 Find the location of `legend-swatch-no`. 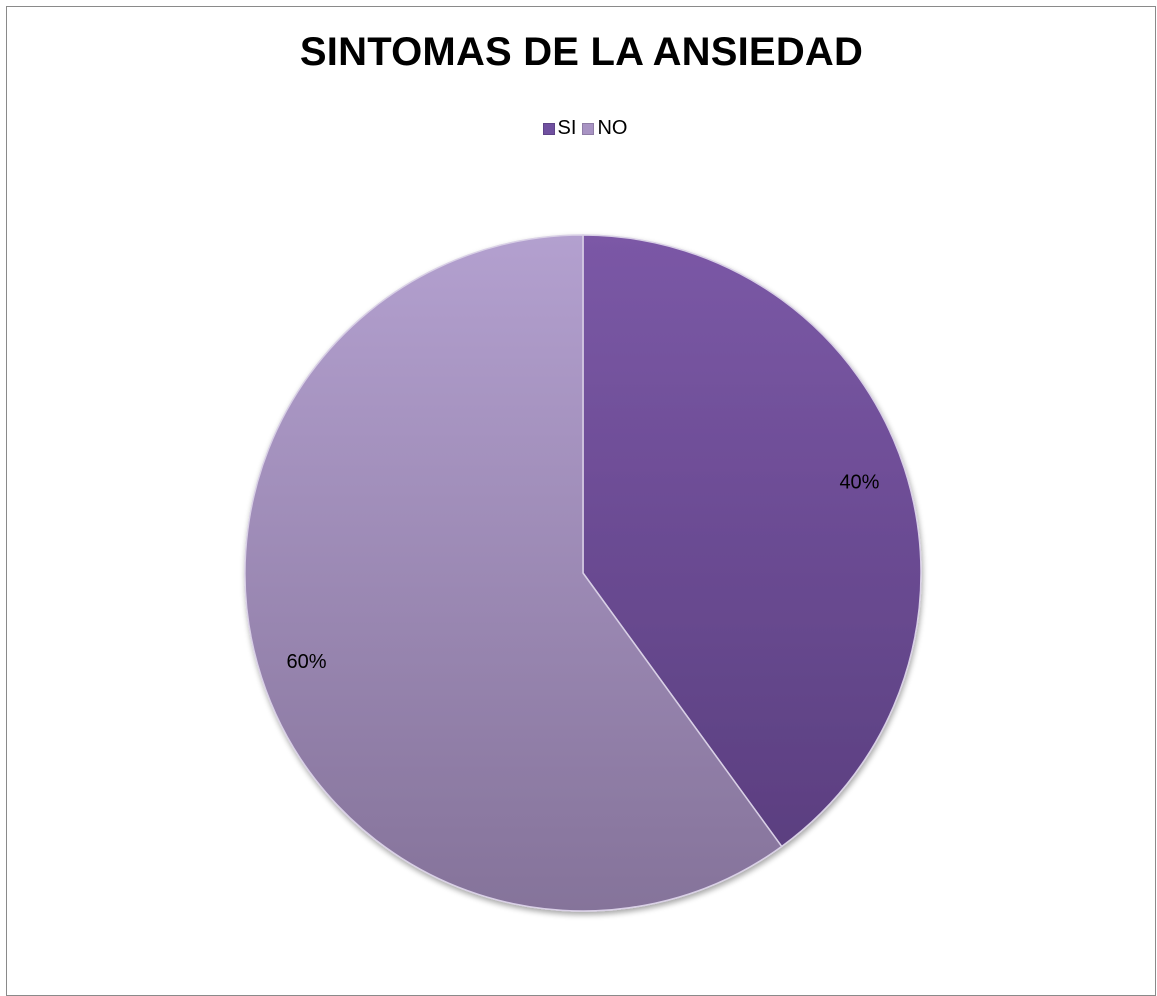

legend-swatch-no is located at coordinates (588, 128).